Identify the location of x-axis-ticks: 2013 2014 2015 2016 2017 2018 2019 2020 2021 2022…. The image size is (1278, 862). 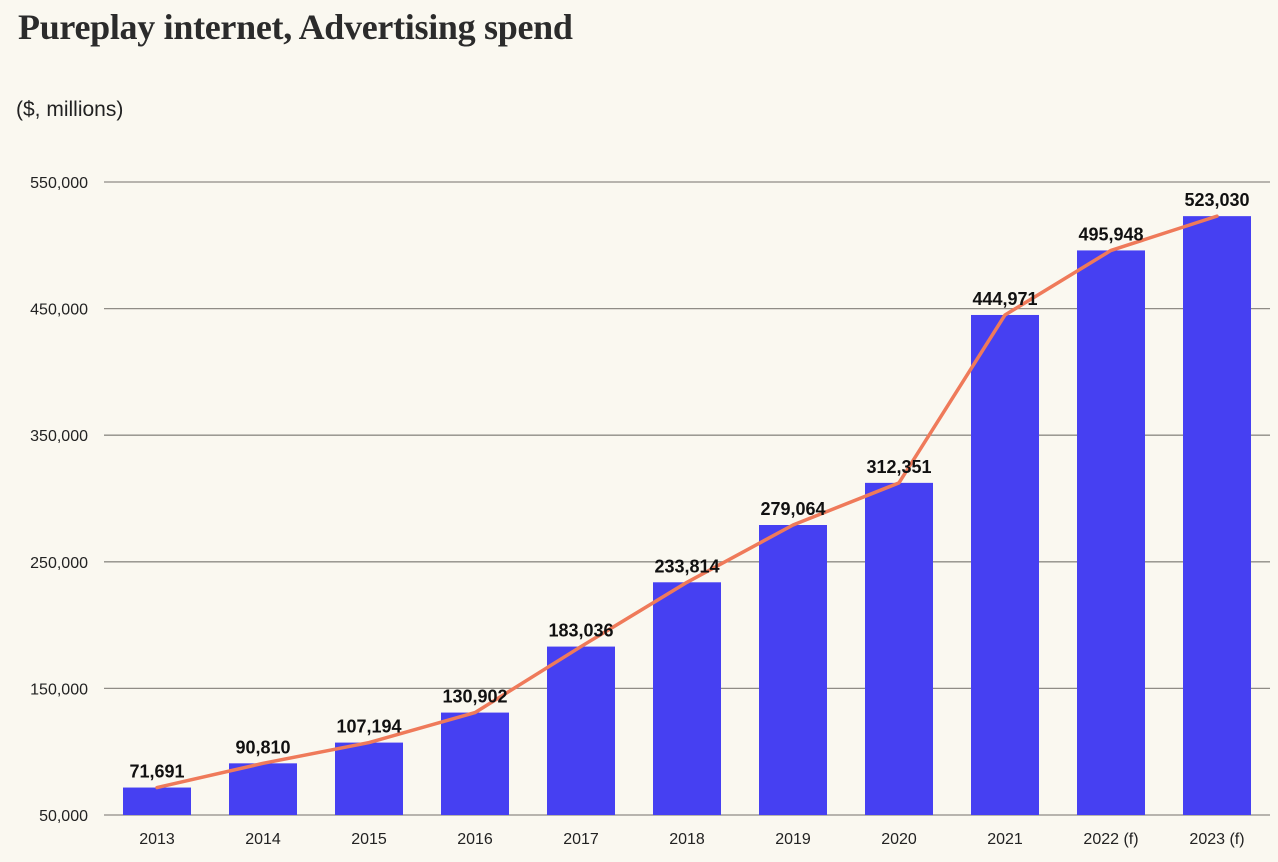
(691, 839).